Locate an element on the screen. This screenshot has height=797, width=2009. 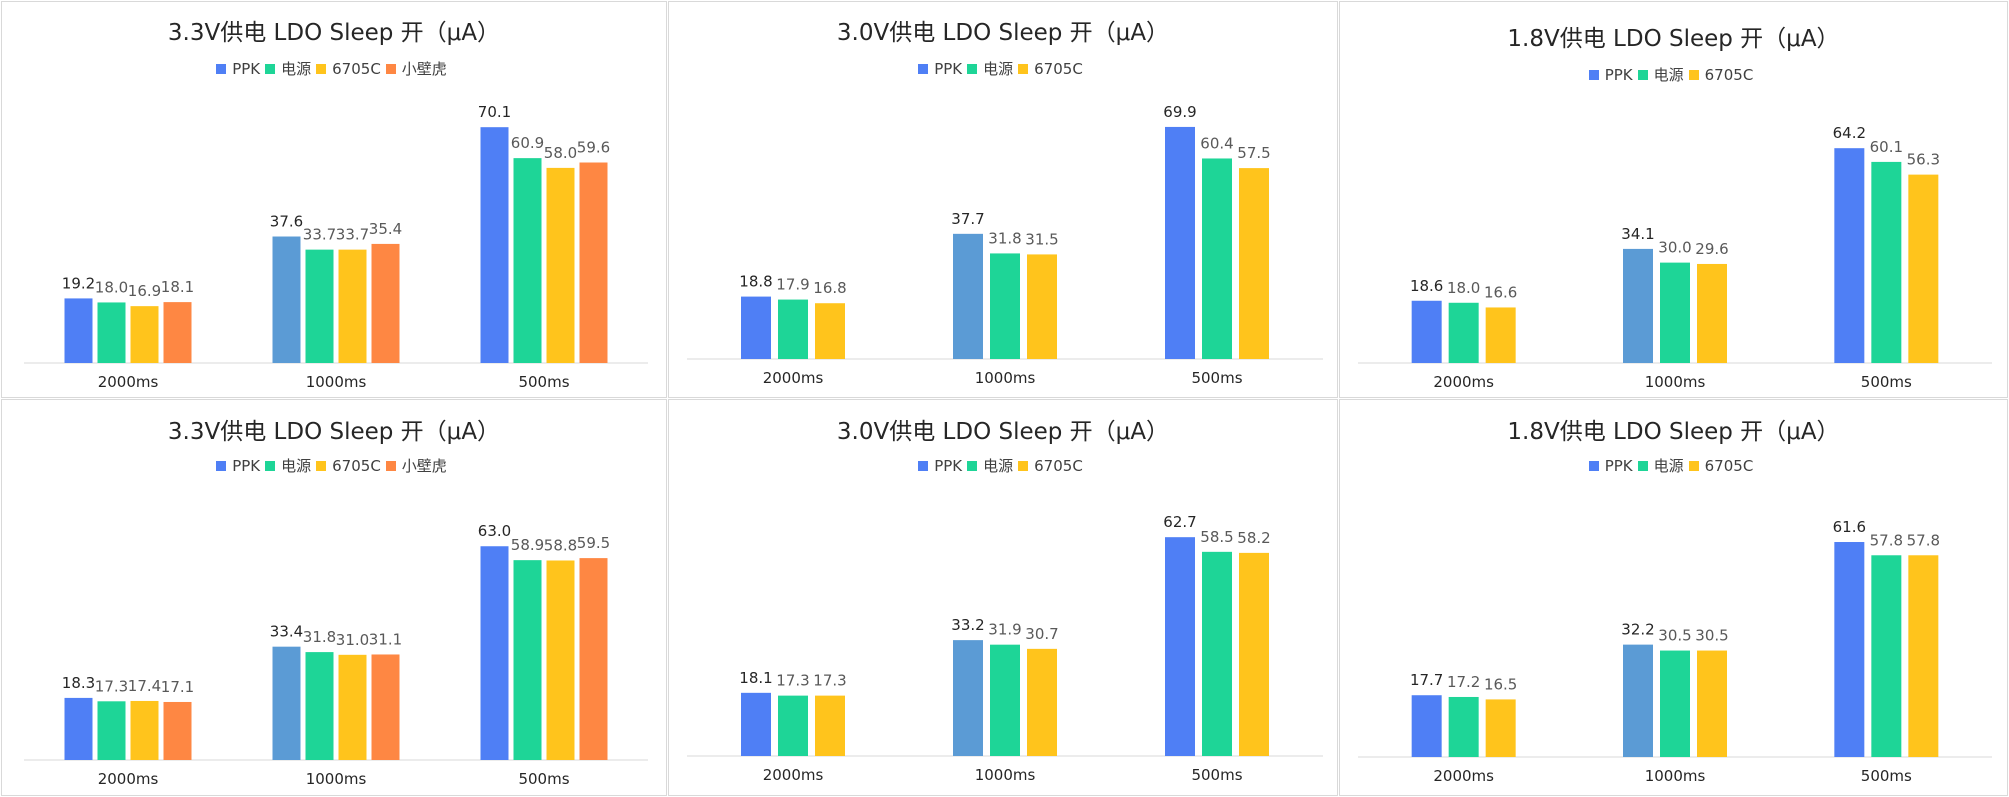
data-label-ppk-2000ms: 18.6 is located at coordinates (1426, 286).